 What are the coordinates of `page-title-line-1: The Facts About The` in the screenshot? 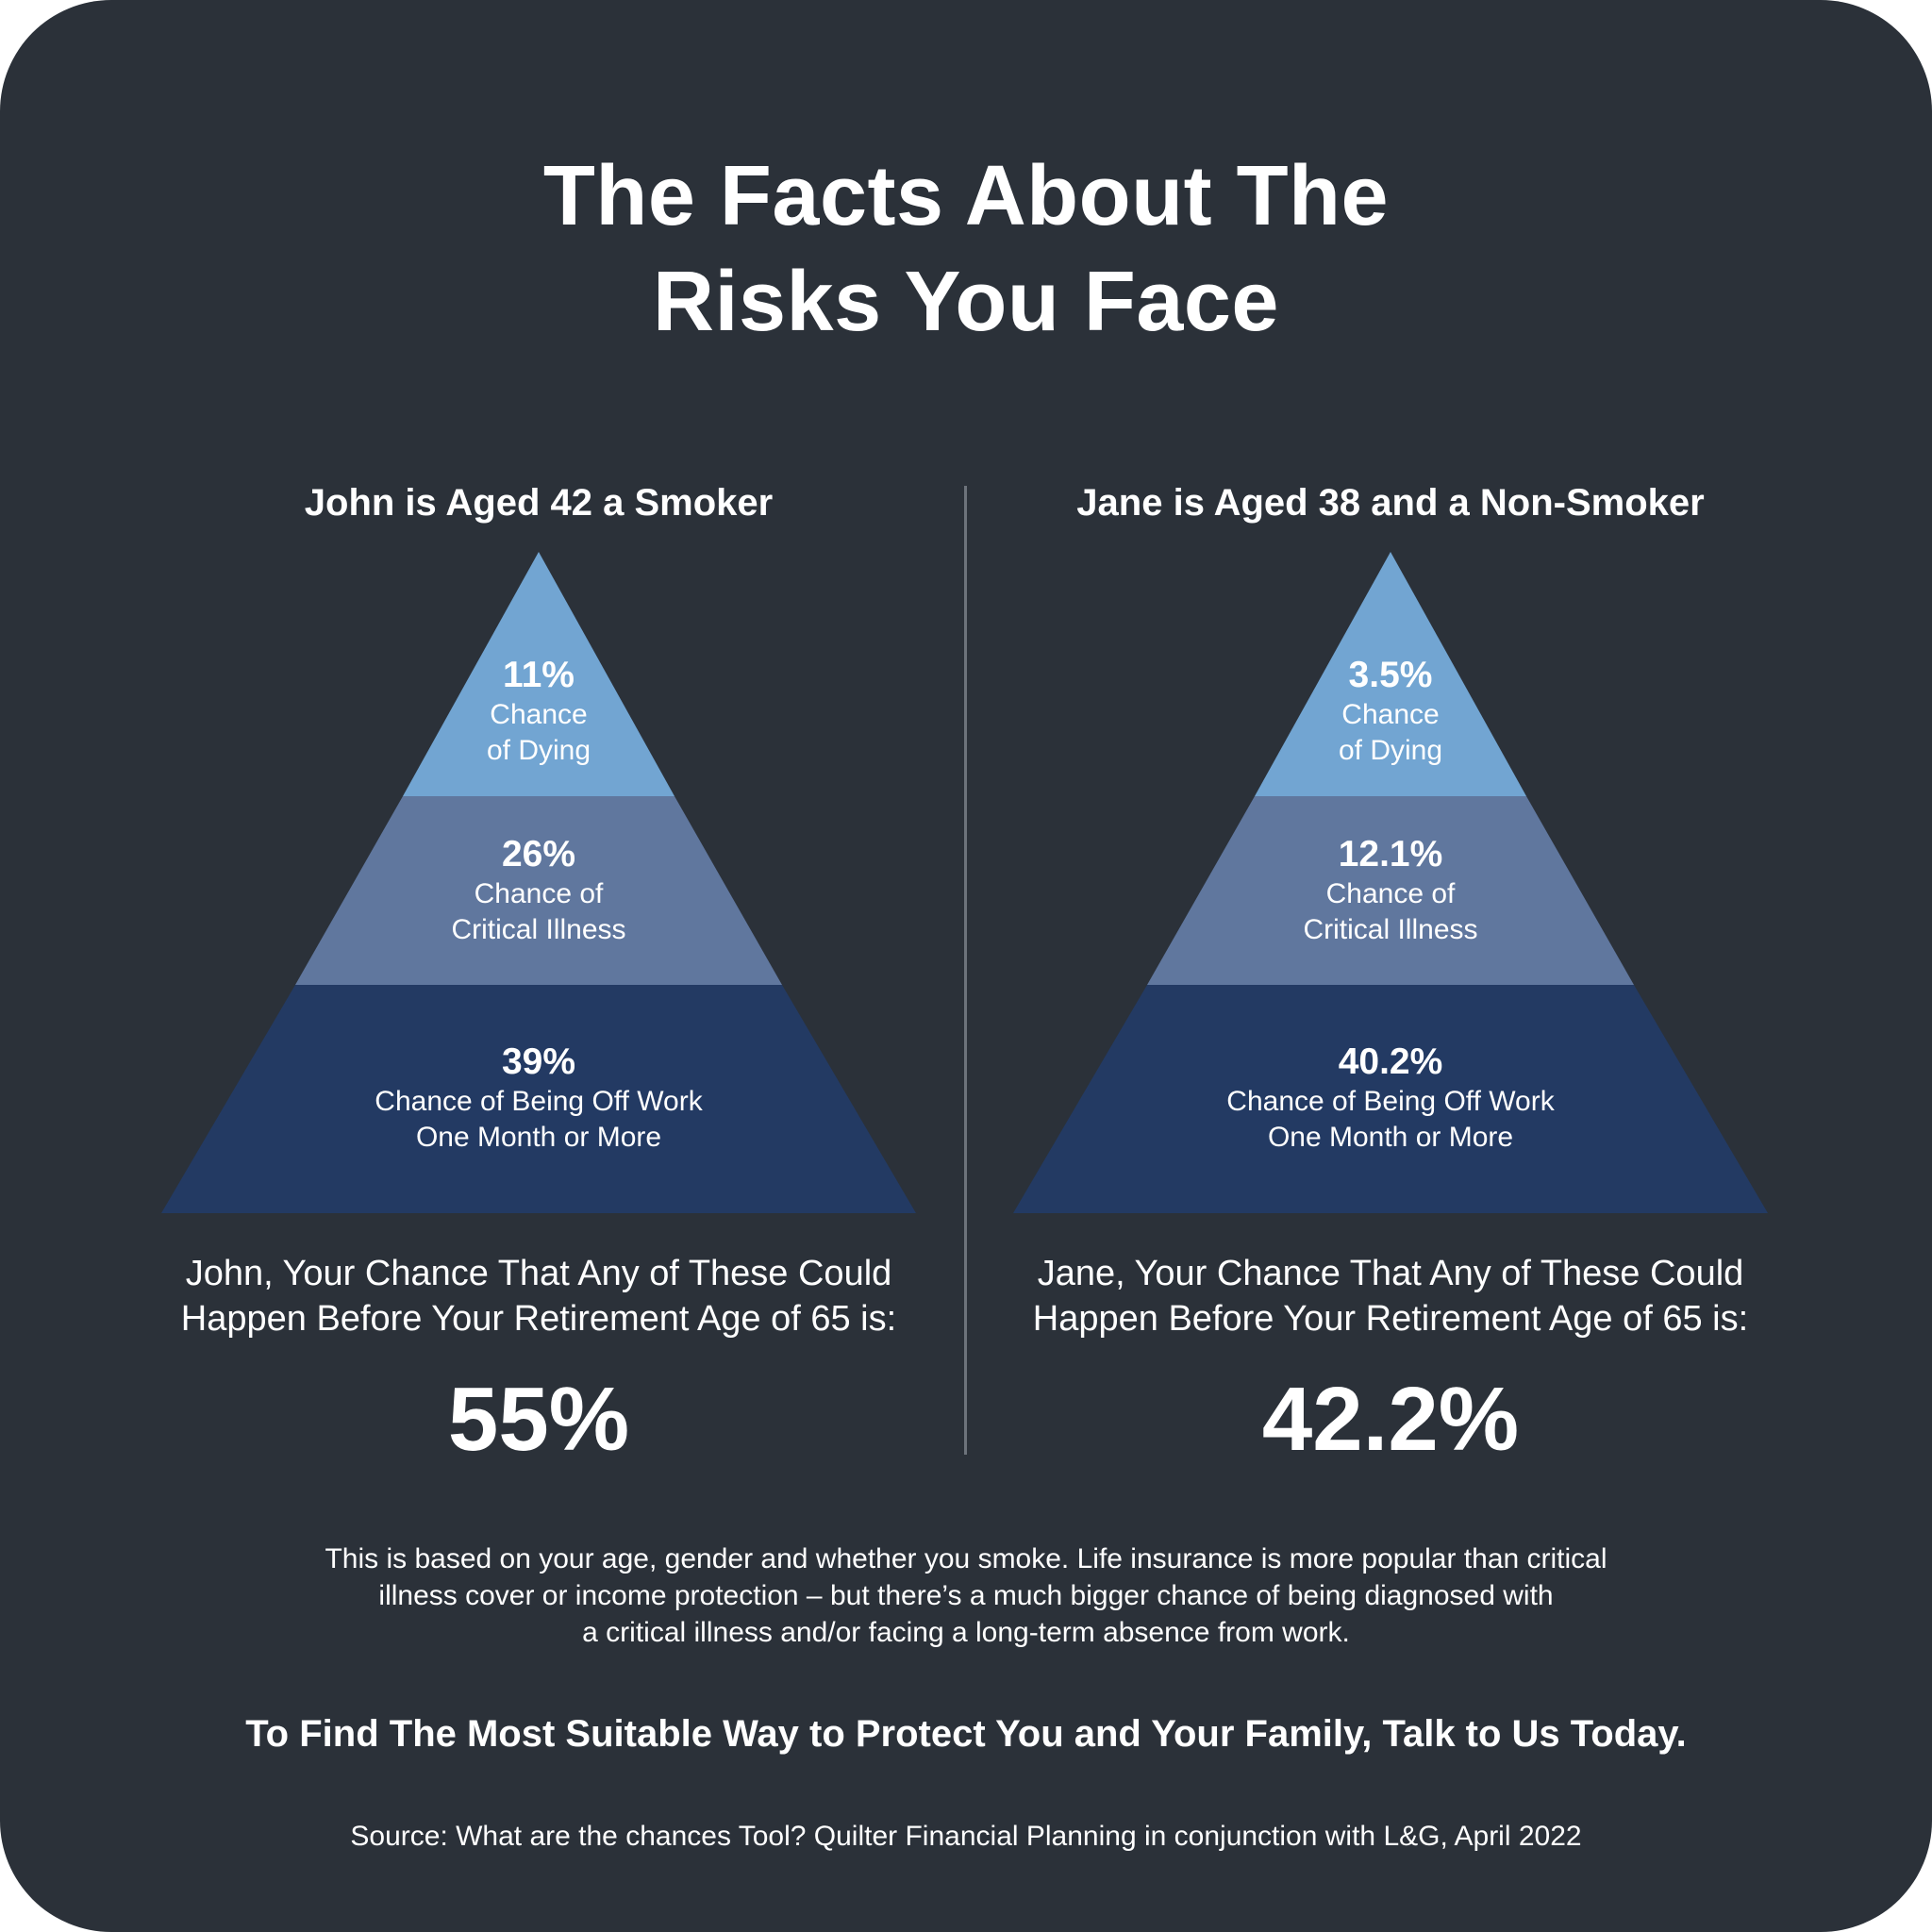 It's located at (966, 196).